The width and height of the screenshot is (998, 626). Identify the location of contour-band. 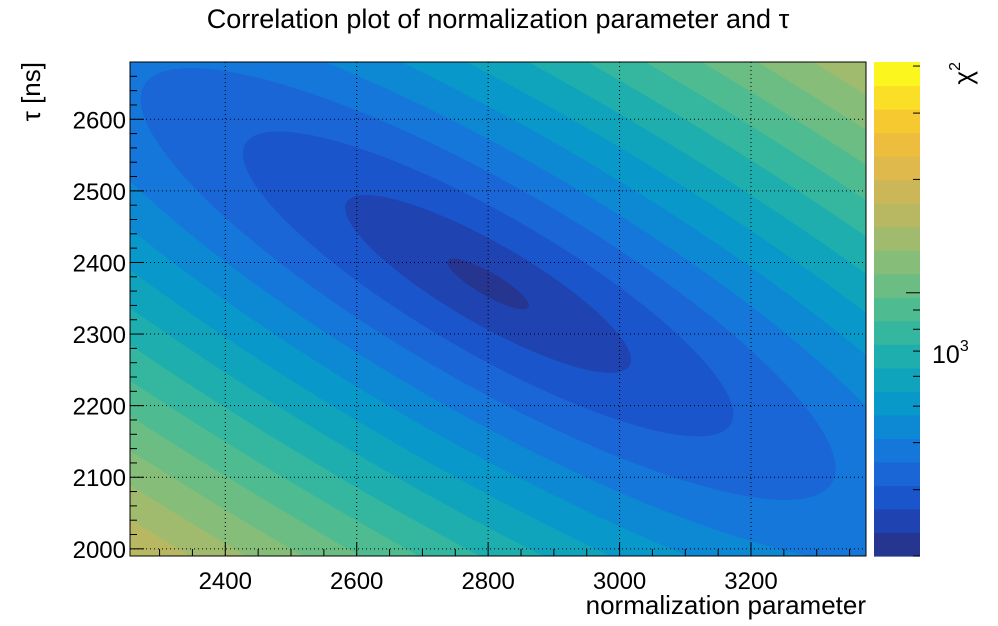
(488, 284).